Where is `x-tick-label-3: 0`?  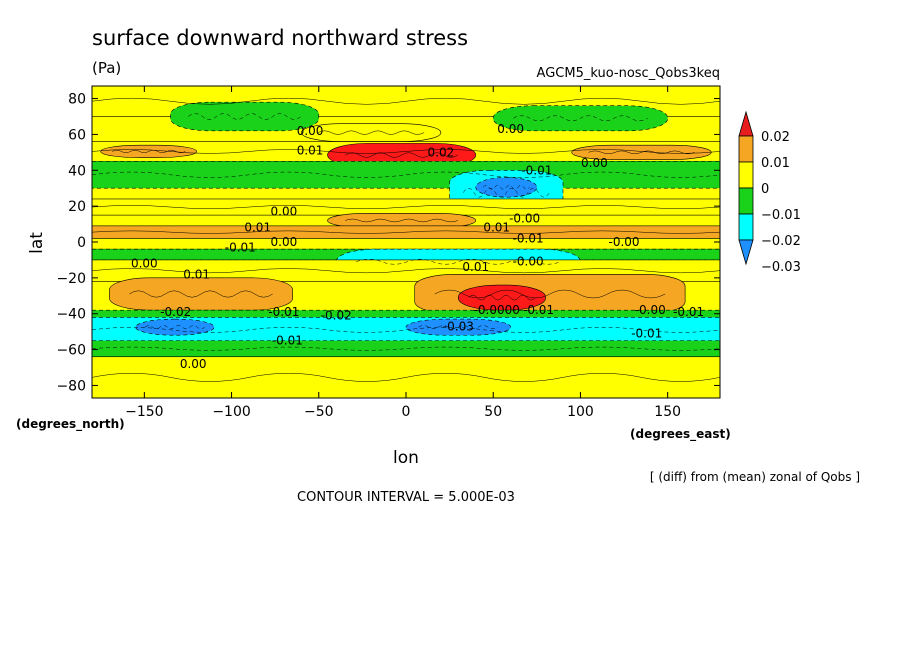
x-tick-label-3: 0 is located at coordinates (406, 412).